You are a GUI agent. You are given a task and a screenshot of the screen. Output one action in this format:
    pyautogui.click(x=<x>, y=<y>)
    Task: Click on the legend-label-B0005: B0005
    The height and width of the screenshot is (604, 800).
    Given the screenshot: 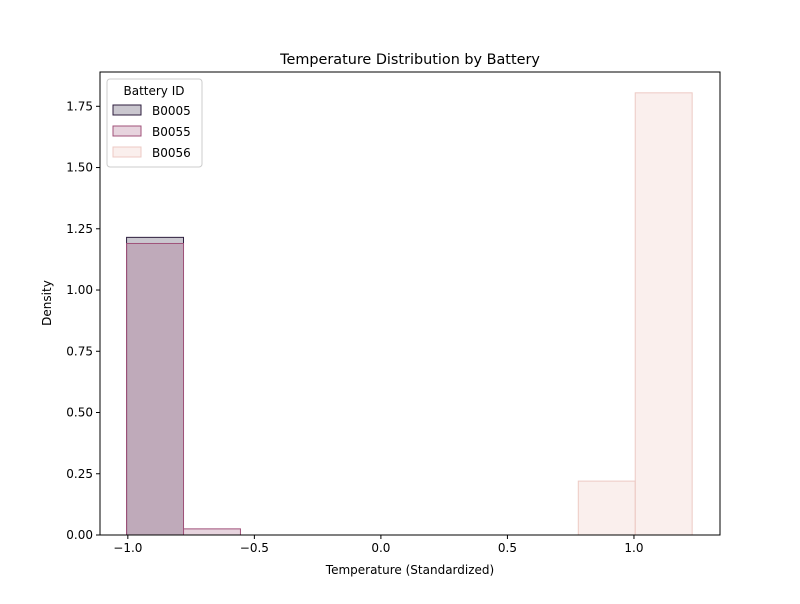 What is the action you would take?
    pyautogui.click(x=171, y=111)
    